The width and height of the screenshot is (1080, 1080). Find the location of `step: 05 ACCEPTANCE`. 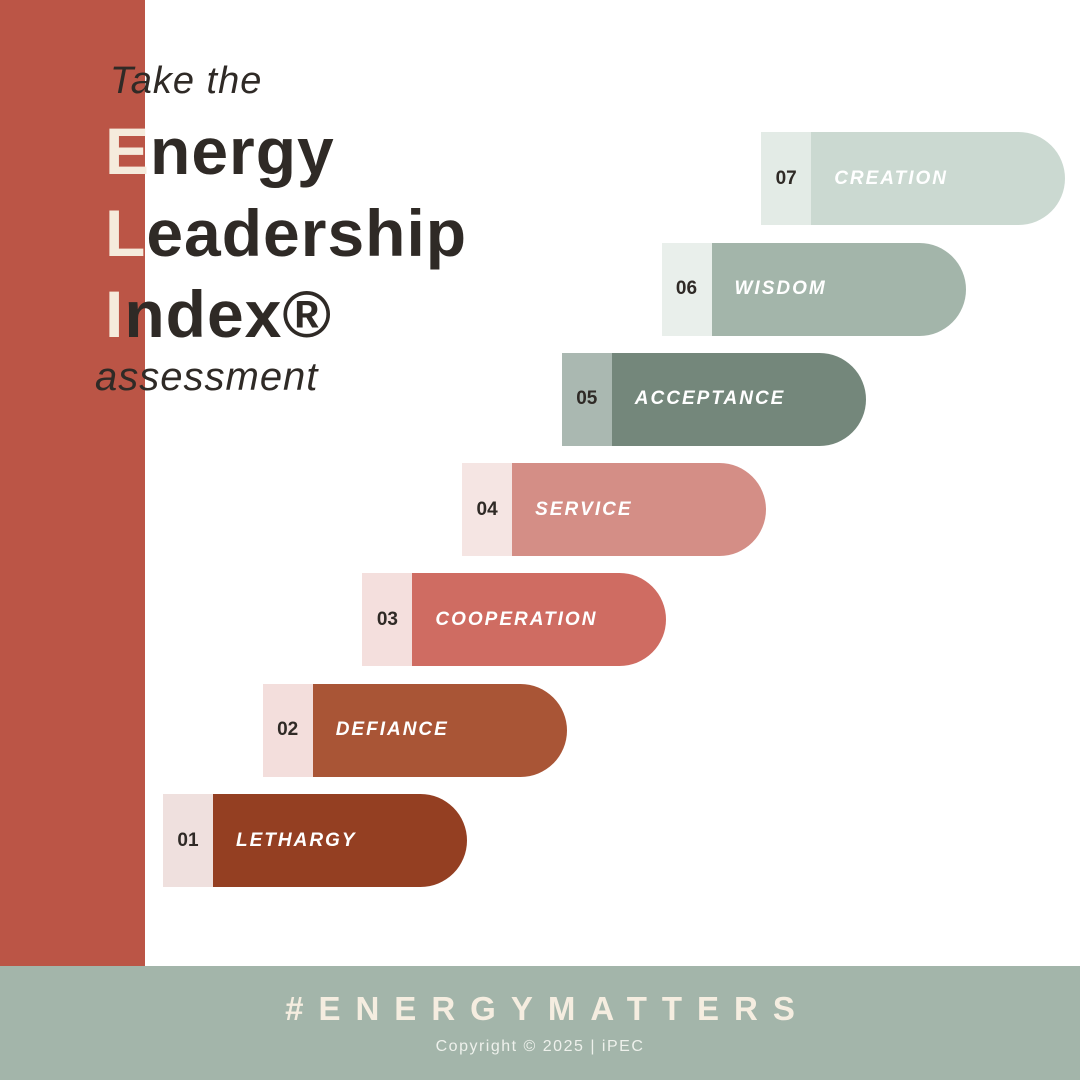

step: 05 ACCEPTANCE is located at coordinates (713, 399).